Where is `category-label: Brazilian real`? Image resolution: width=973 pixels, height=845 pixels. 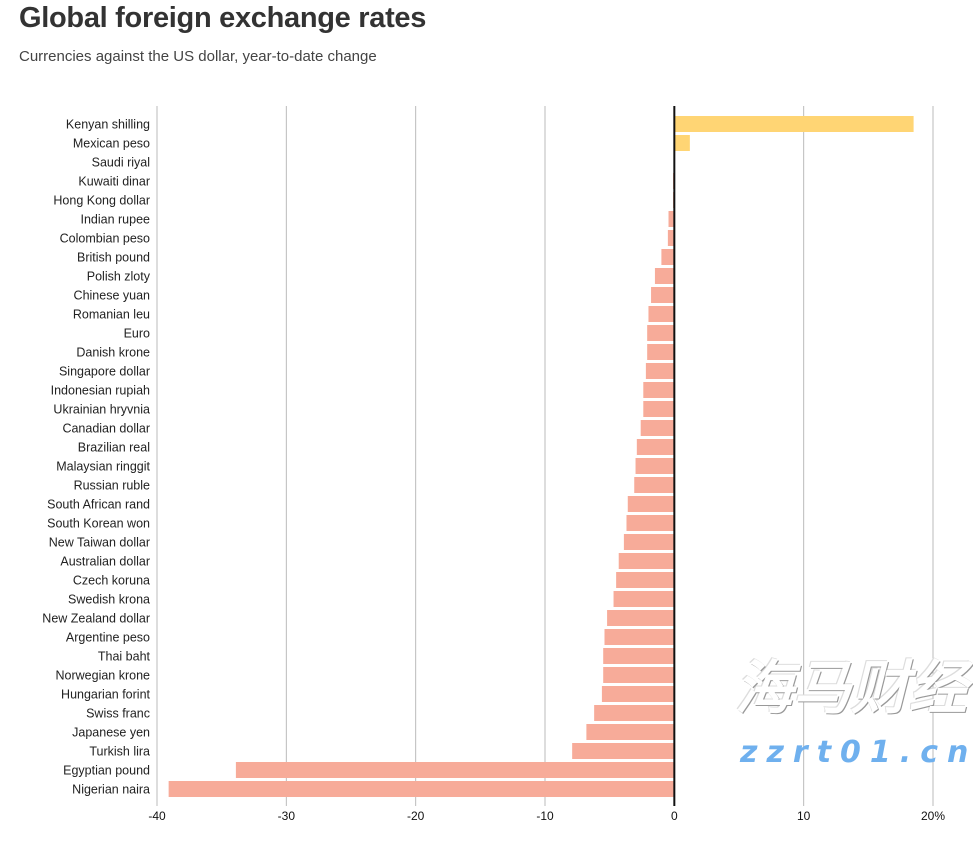
category-label: Brazilian real is located at coordinates (114, 448).